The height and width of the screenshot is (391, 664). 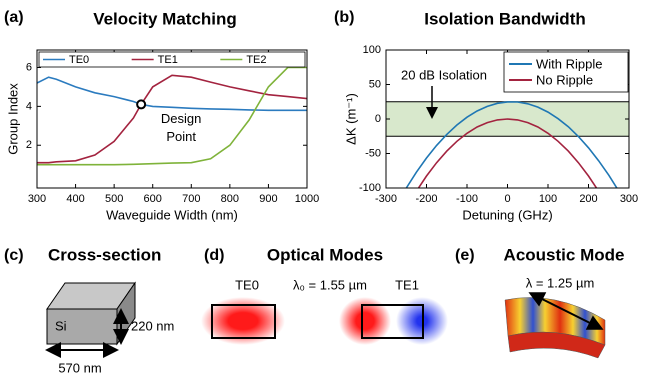 I want to click on panel-label: (c), so click(x=14, y=255).